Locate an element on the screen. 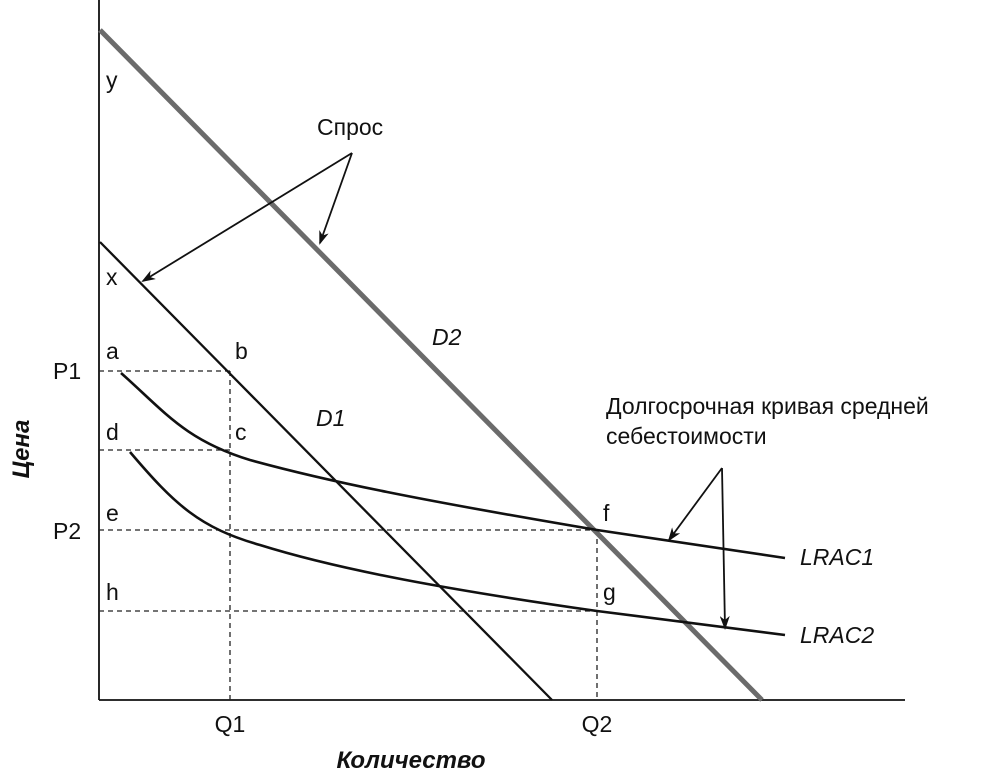 This screenshot has width=1000, height=774. point-label-c: c is located at coordinates (241, 432).